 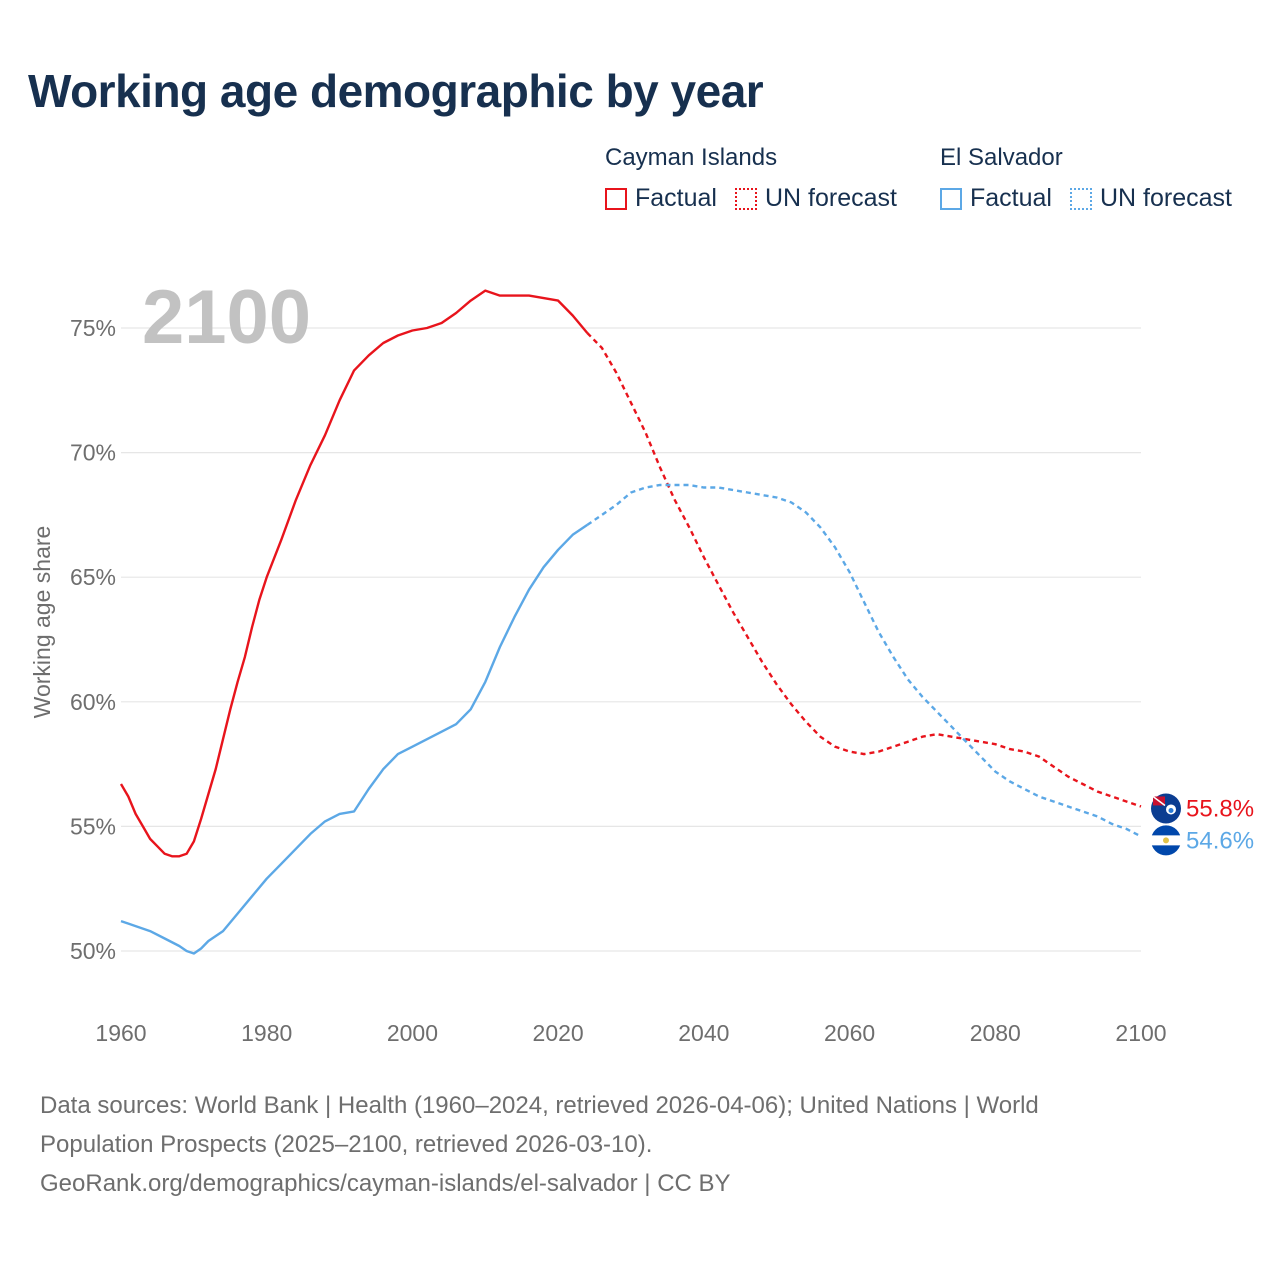 I want to click on legend-item-cayman-forecast: UN forecast, so click(x=815, y=198).